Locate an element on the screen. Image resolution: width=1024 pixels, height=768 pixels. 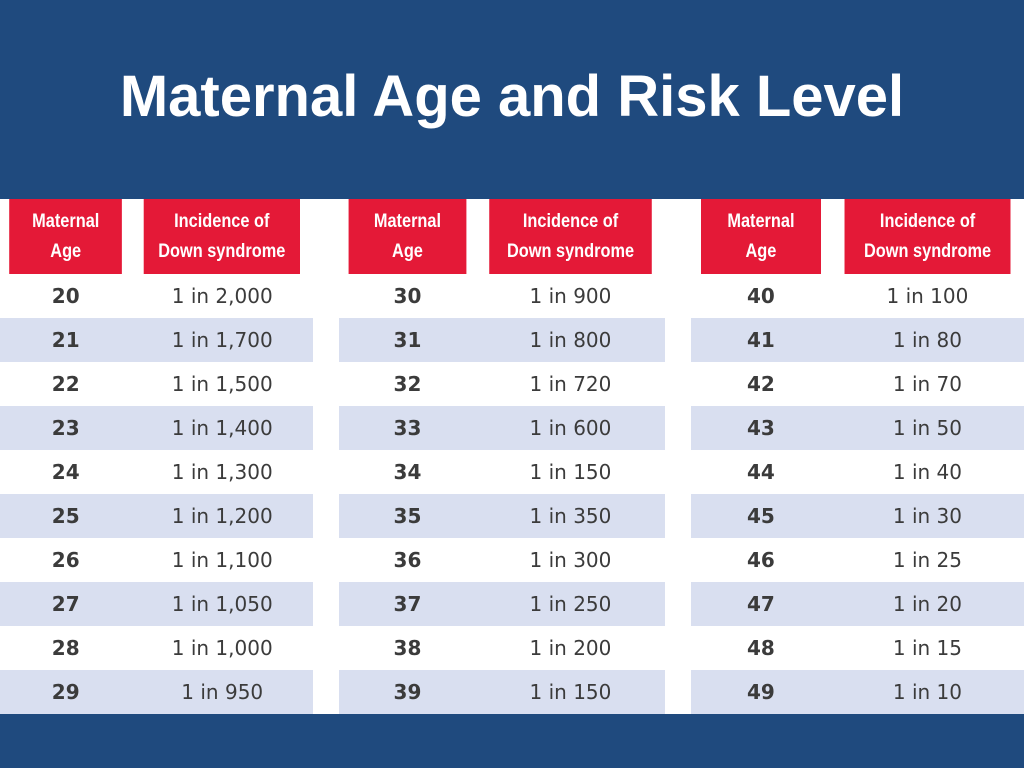
maternal-age-cell: 26 is located at coordinates (66, 560).